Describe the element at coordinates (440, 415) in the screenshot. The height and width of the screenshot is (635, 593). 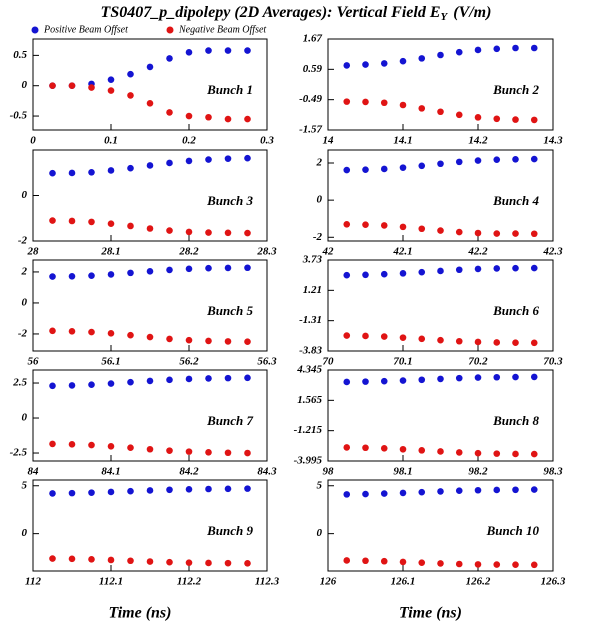
I see `plot-frame` at that location.